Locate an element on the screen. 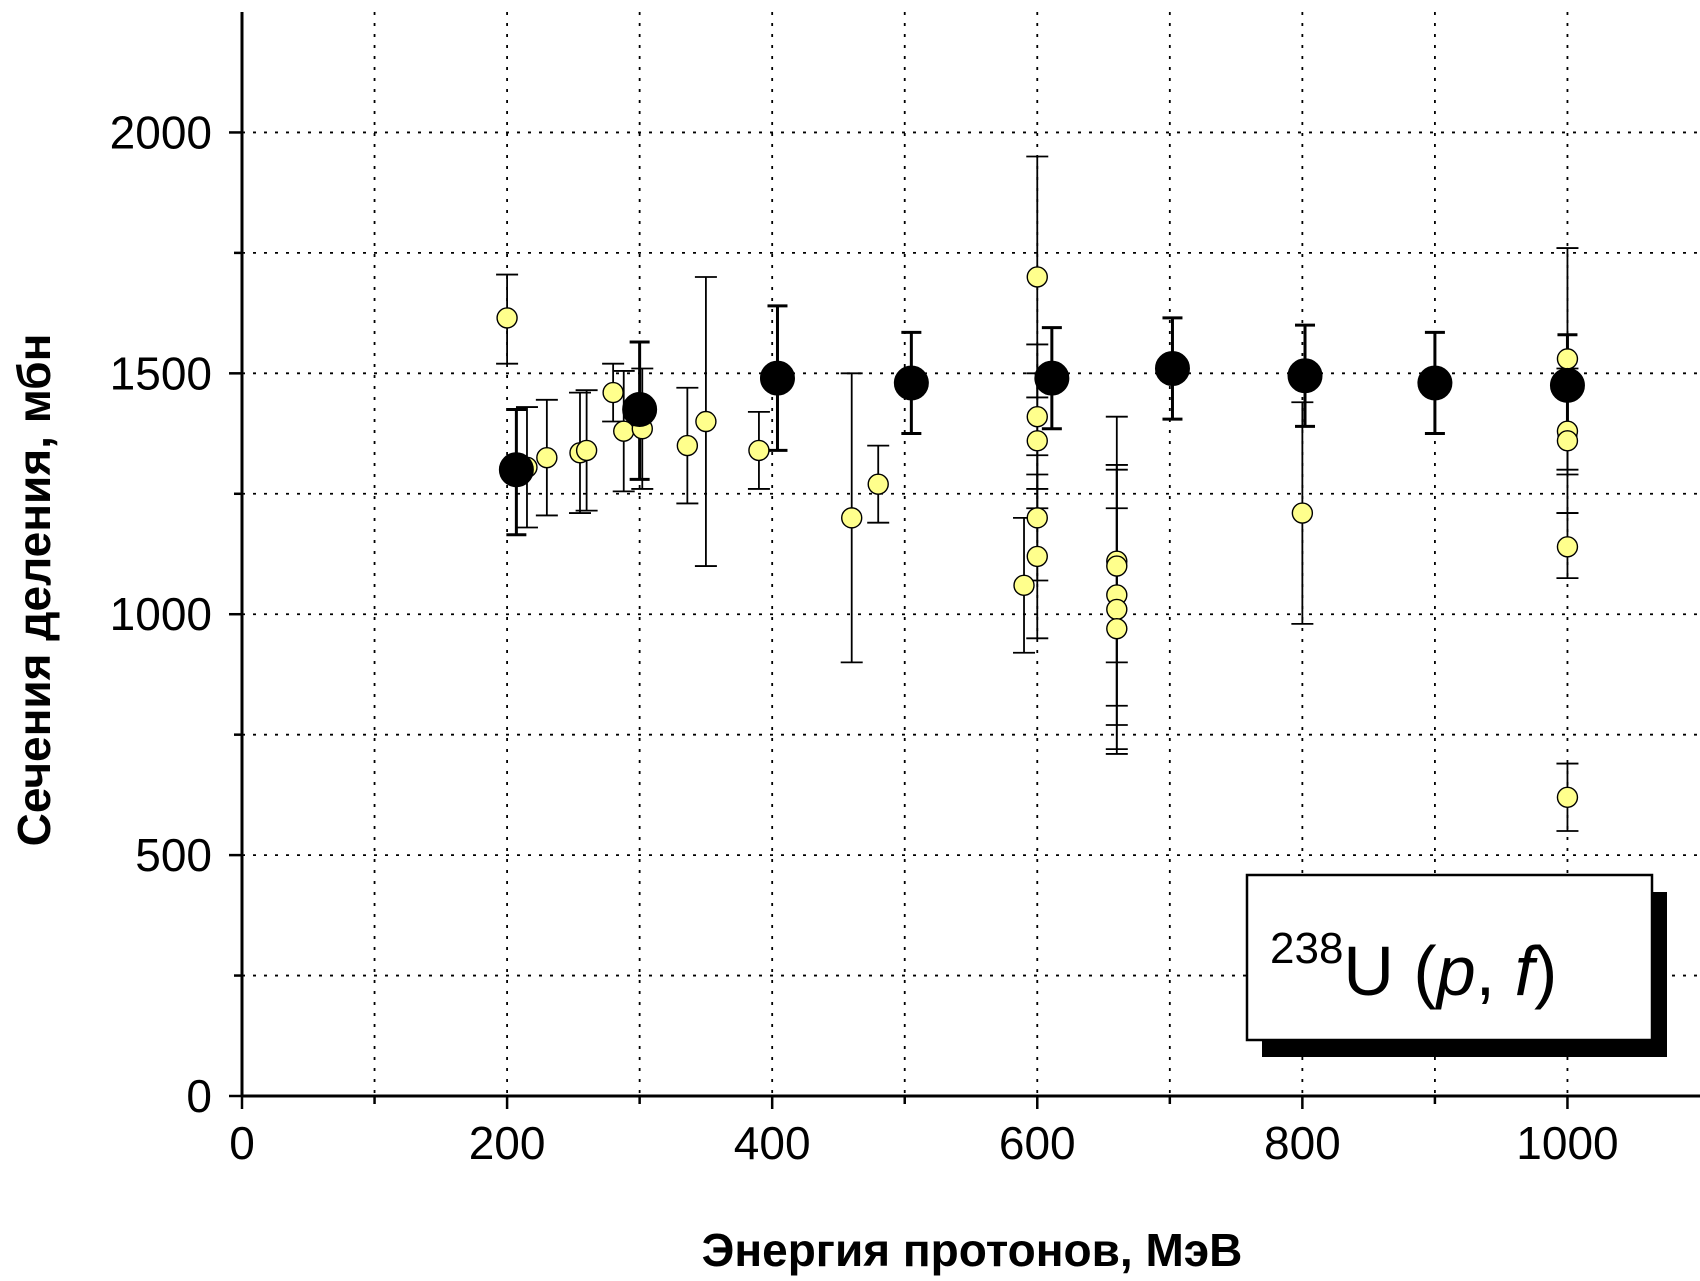 This screenshot has height=1281, width=1700. y-tick-labels: 0 500 1000 1500 2000 is located at coordinates (161, 614).